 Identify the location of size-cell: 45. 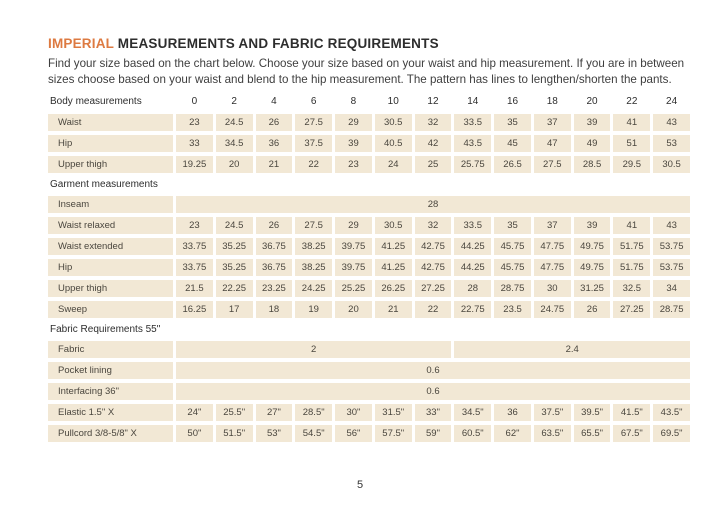
(512, 143).